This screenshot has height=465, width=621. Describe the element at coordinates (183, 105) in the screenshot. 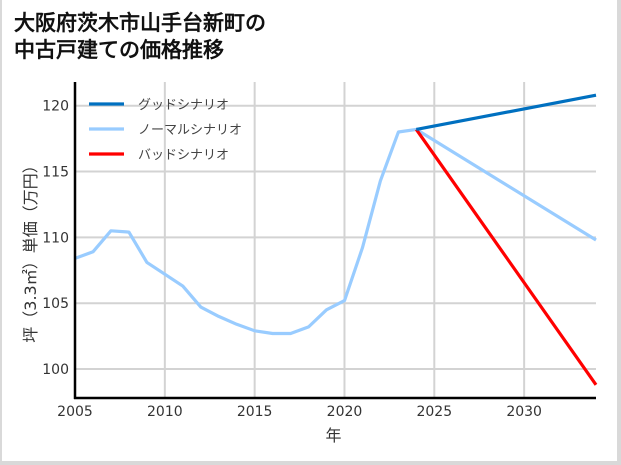

I see `legend-label: グッドシナリオ` at that location.